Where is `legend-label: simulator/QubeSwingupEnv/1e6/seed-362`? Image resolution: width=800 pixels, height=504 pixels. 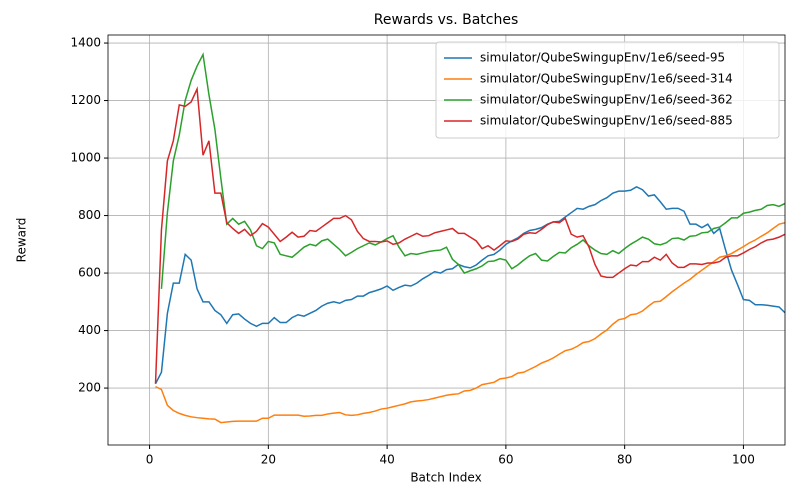 legend-label: simulator/QubeSwingupEnv/1e6/seed-362 is located at coordinates (606, 100).